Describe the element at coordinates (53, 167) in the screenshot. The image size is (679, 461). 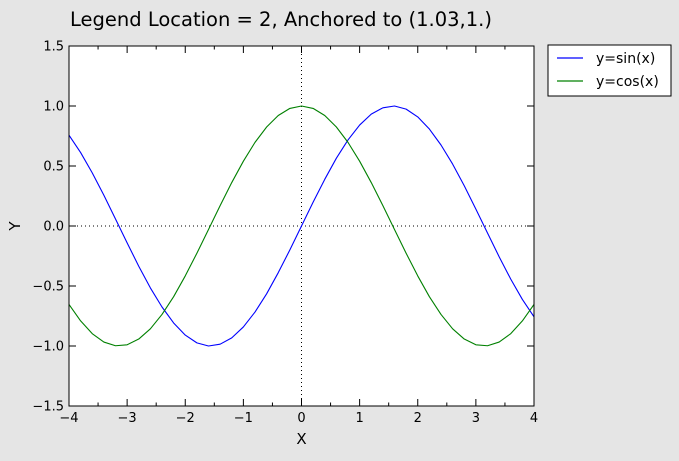
I see `y-tick-label: 0.5` at that location.